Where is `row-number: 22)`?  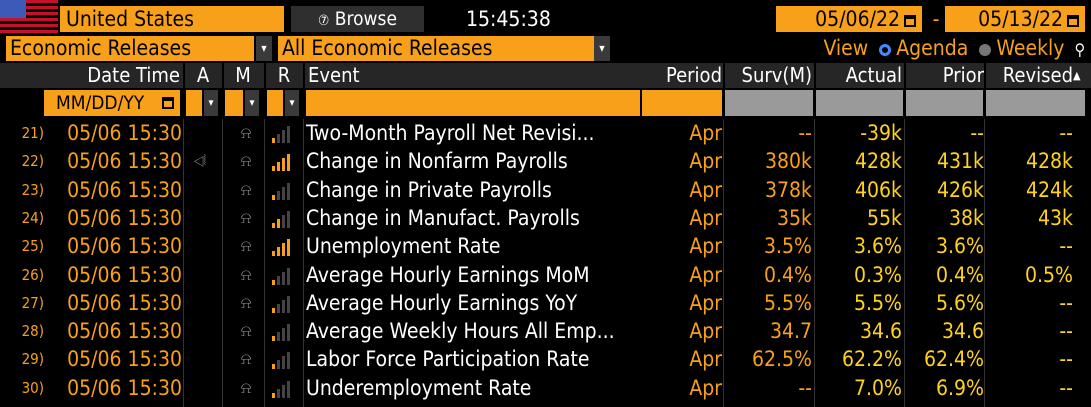 row-number: 22) is located at coordinates (32, 161).